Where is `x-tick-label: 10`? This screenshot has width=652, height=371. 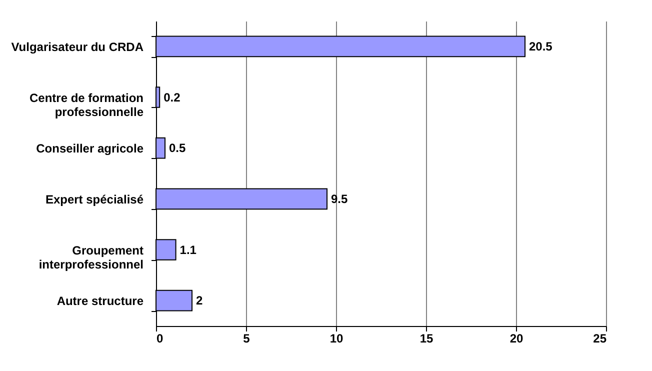
x-tick-label: 10 is located at coordinates (337, 339).